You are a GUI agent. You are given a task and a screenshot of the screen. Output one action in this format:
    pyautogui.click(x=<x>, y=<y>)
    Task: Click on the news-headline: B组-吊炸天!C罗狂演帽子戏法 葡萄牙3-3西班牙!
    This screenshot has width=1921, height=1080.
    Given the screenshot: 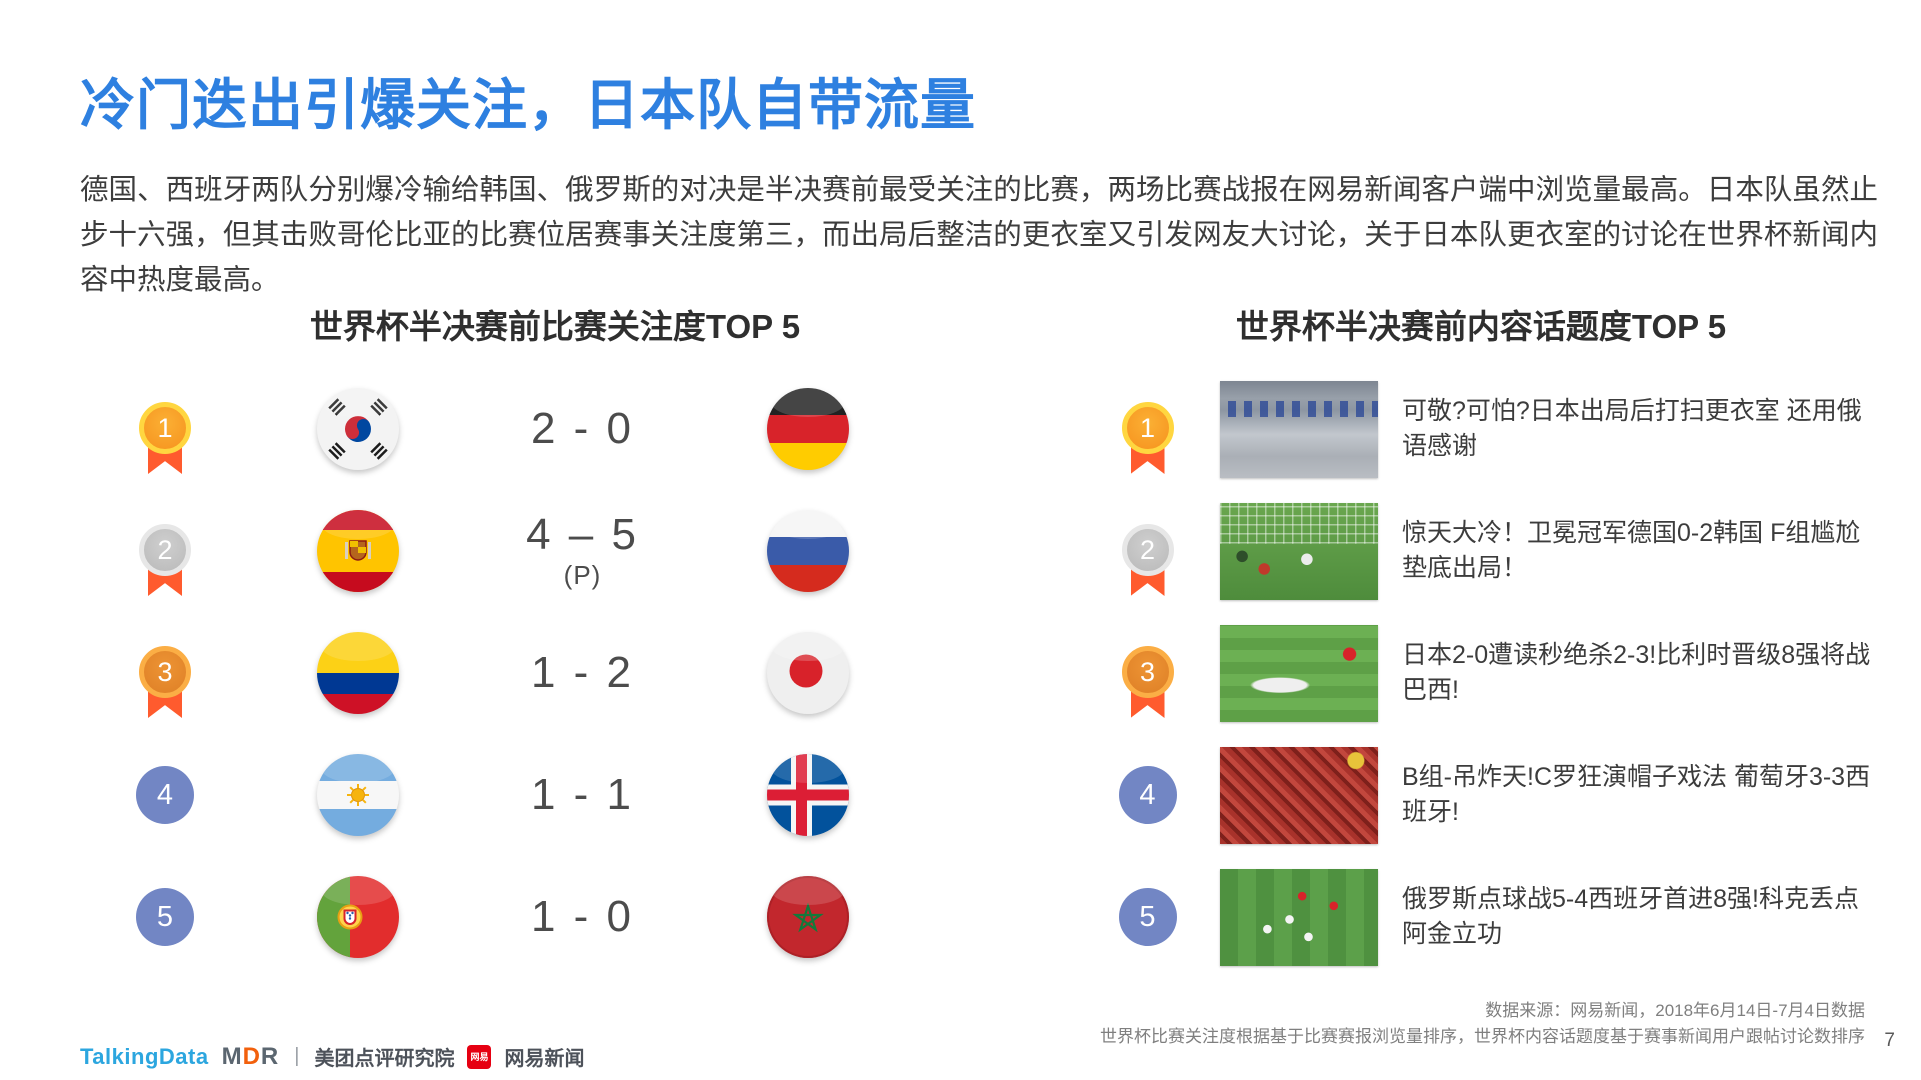 What is the action you would take?
    pyautogui.click(x=1636, y=794)
    